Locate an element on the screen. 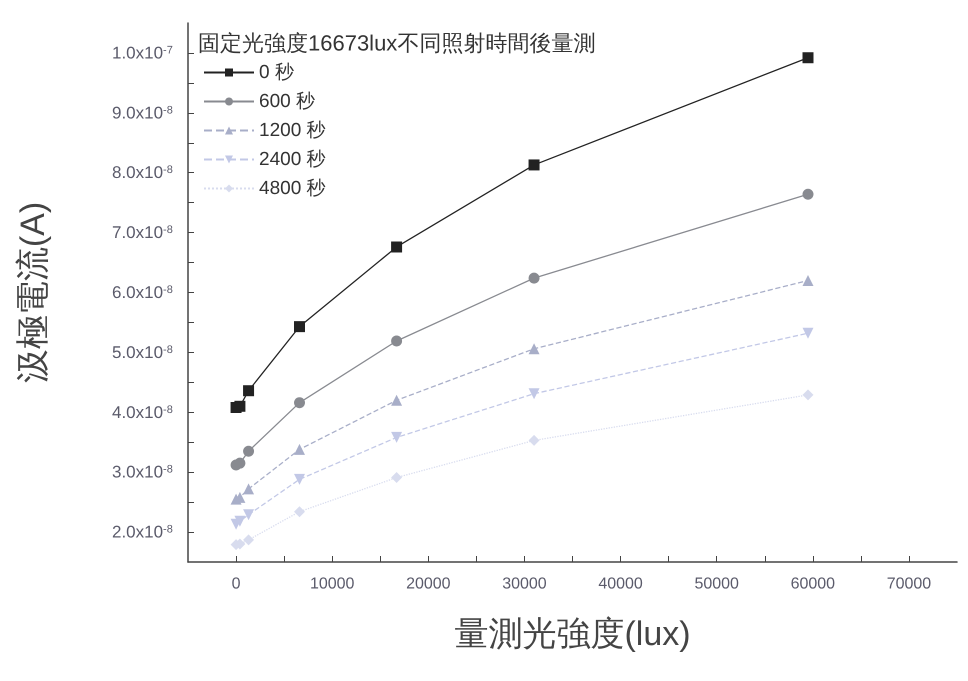 Image resolution: width=968 pixels, height=681 pixels. legend-label: 2400 秒 is located at coordinates (292, 159).